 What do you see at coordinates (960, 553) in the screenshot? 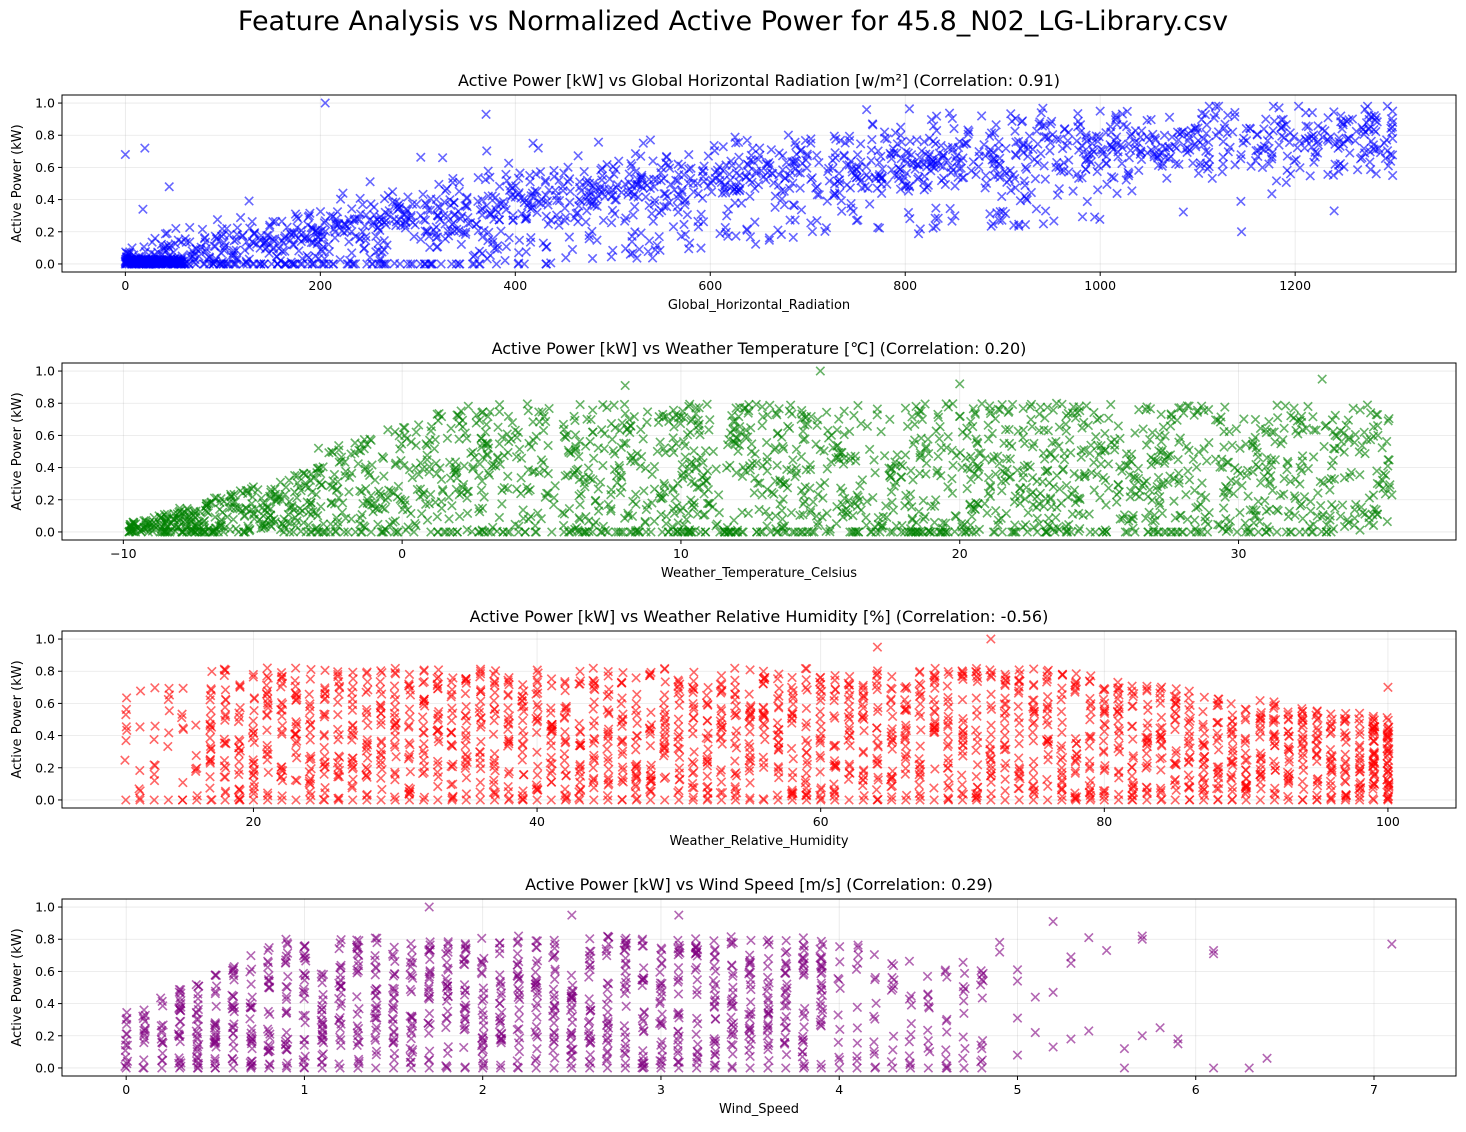
I see `x-tick-label: 20` at bounding box center [960, 553].